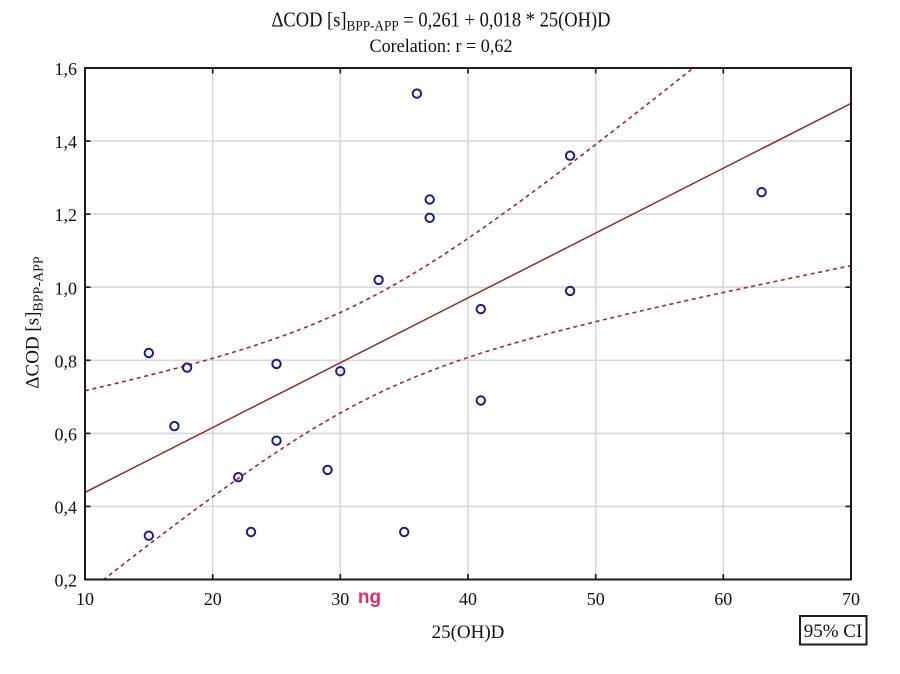 The width and height of the screenshot is (900, 674). I want to click on svg-text: 1,4, so click(66, 142).